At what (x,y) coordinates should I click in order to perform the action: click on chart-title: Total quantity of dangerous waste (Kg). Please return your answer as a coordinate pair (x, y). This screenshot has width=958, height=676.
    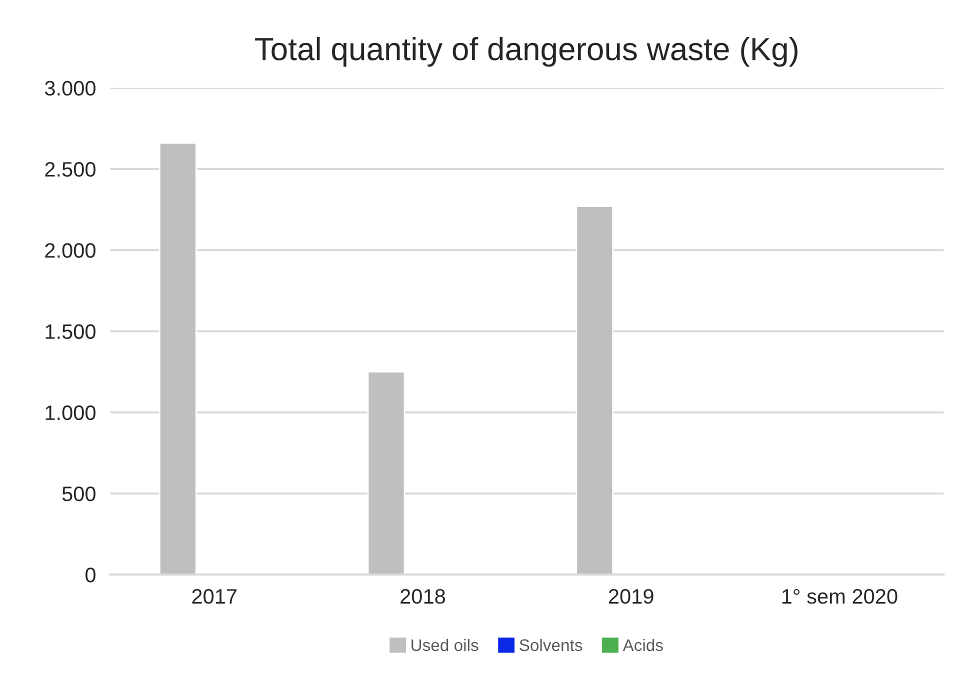
    Looking at the image, I should click on (526, 51).